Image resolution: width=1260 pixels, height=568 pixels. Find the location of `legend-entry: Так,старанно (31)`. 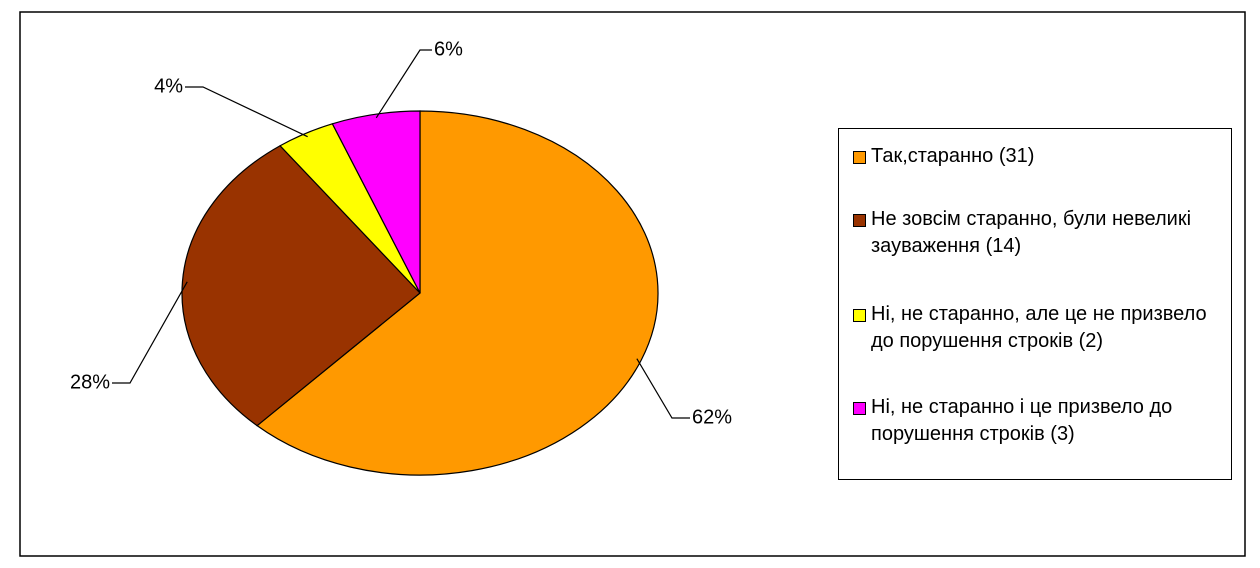

legend-entry: Так,старанно (31) is located at coordinates (1037, 156).